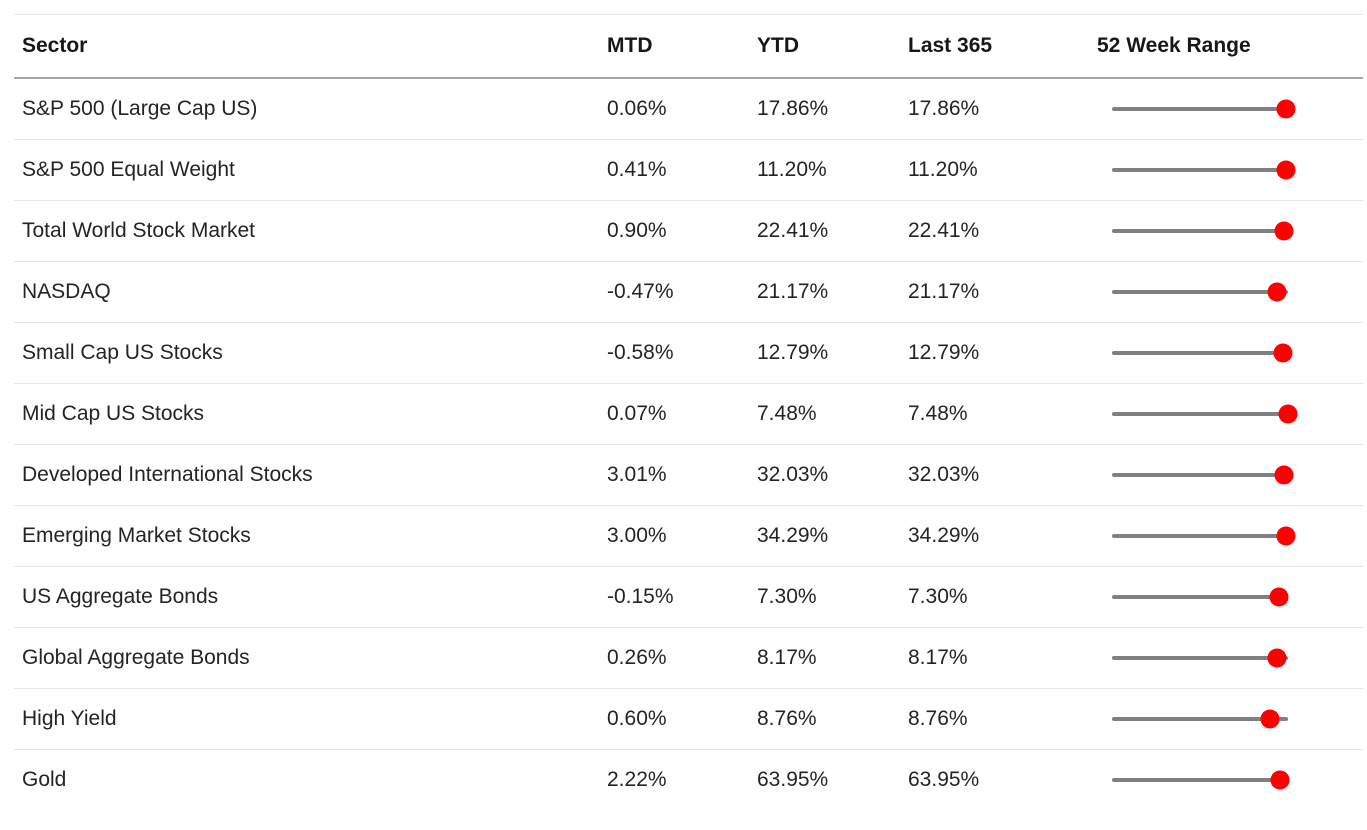 This screenshot has width=1367, height=830. I want to click on mtd-cell: 2.22%, so click(637, 779).